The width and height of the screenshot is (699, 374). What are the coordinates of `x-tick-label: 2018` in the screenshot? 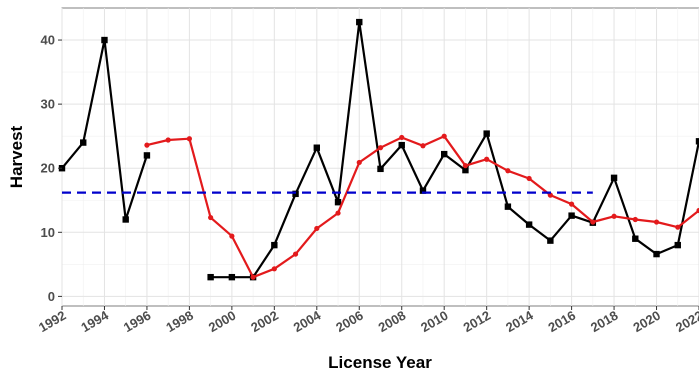 It's located at (604, 321).